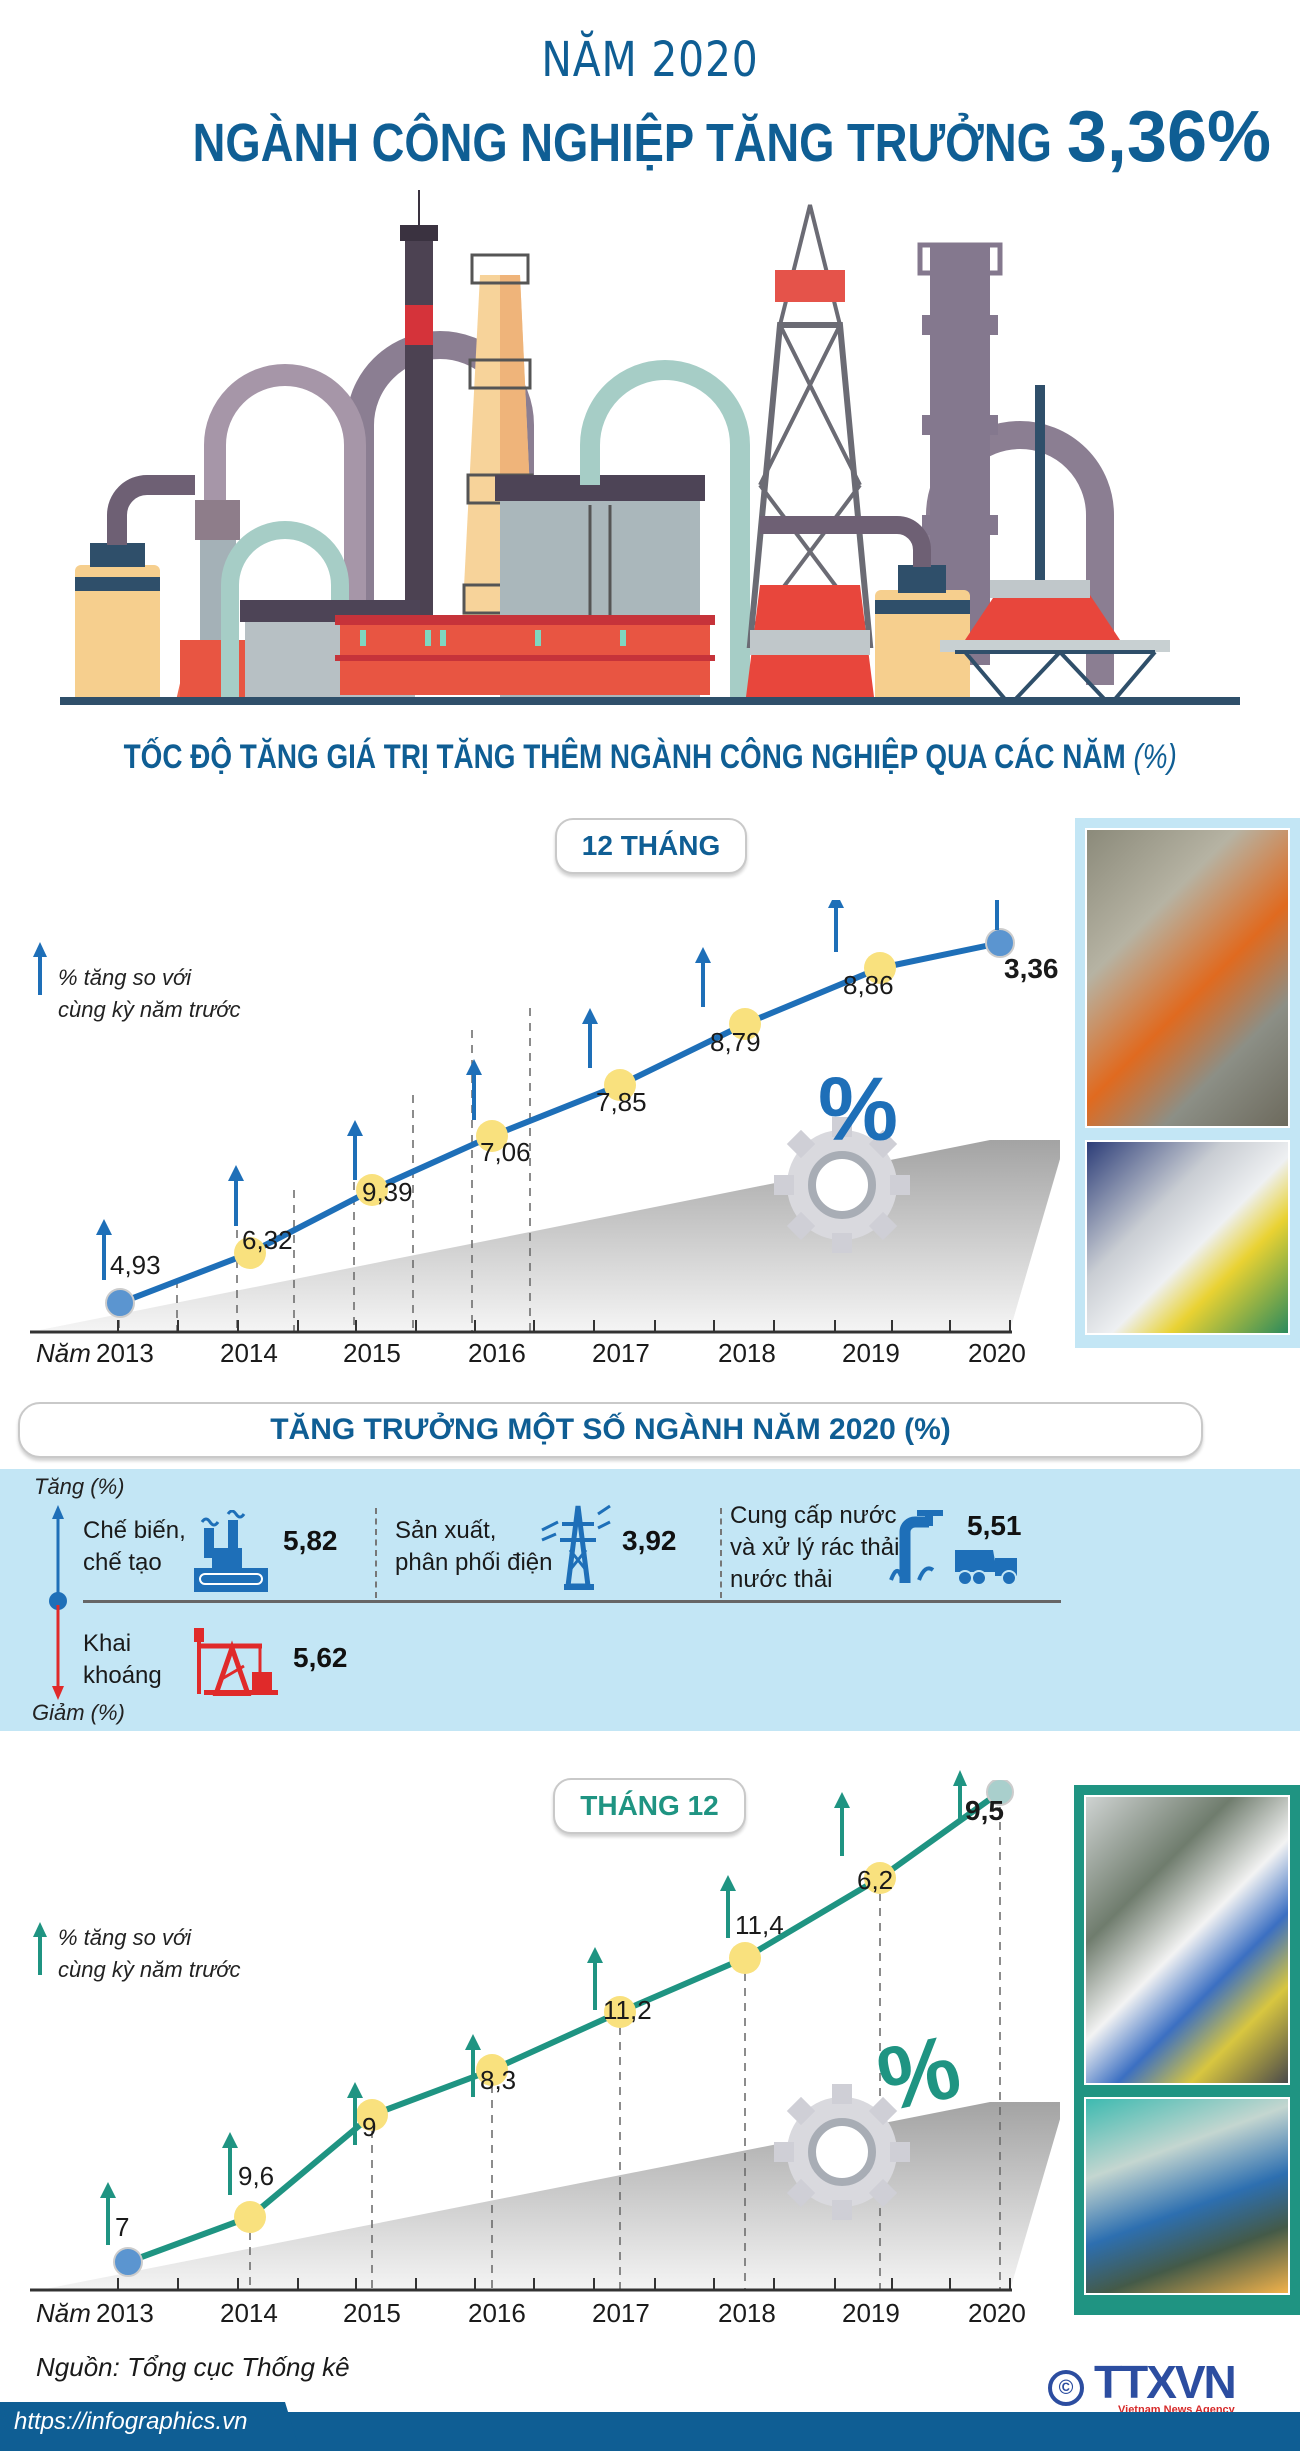 This screenshot has width=1300, height=2451. I want to click on zero-line, so click(572, 1601).